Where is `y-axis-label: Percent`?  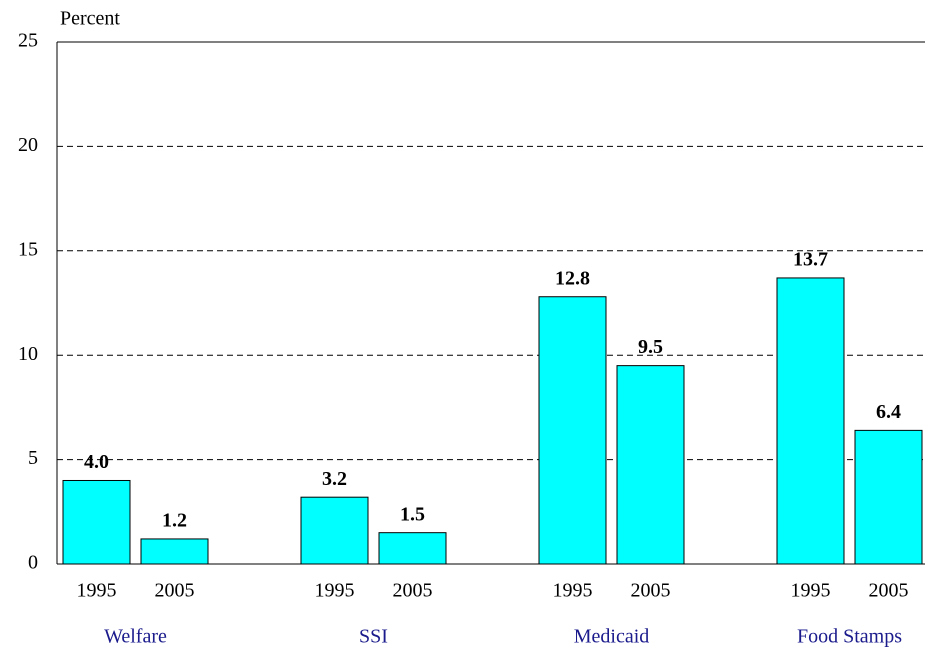
y-axis-label: Percent is located at coordinates (90, 19).